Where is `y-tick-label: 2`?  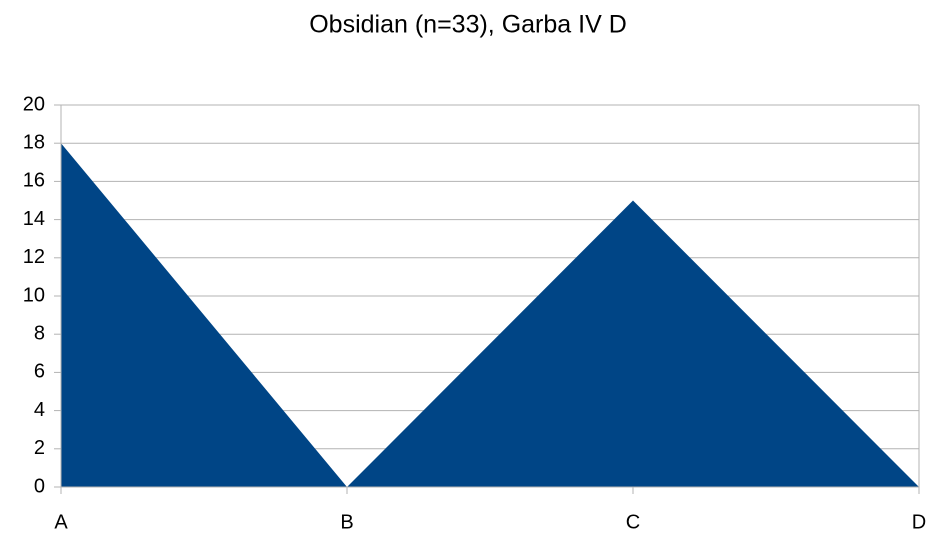
y-tick-label: 2 is located at coordinates (39, 448).